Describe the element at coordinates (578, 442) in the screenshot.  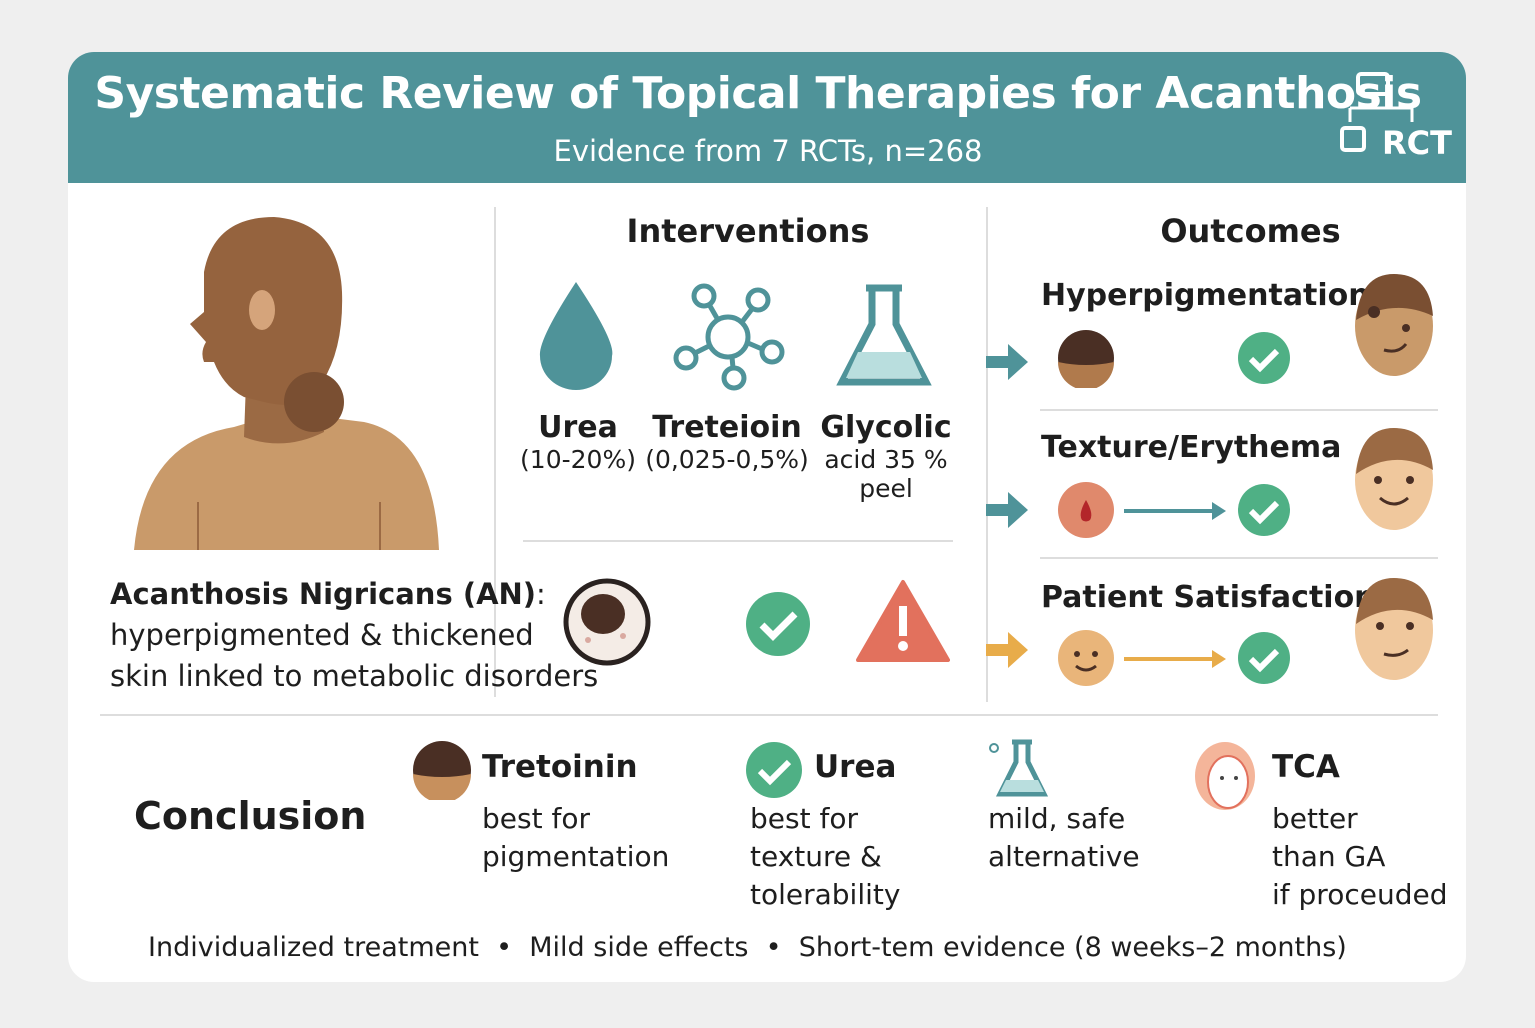
I see `intervention-urea: Urea (10-20%)` at that location.